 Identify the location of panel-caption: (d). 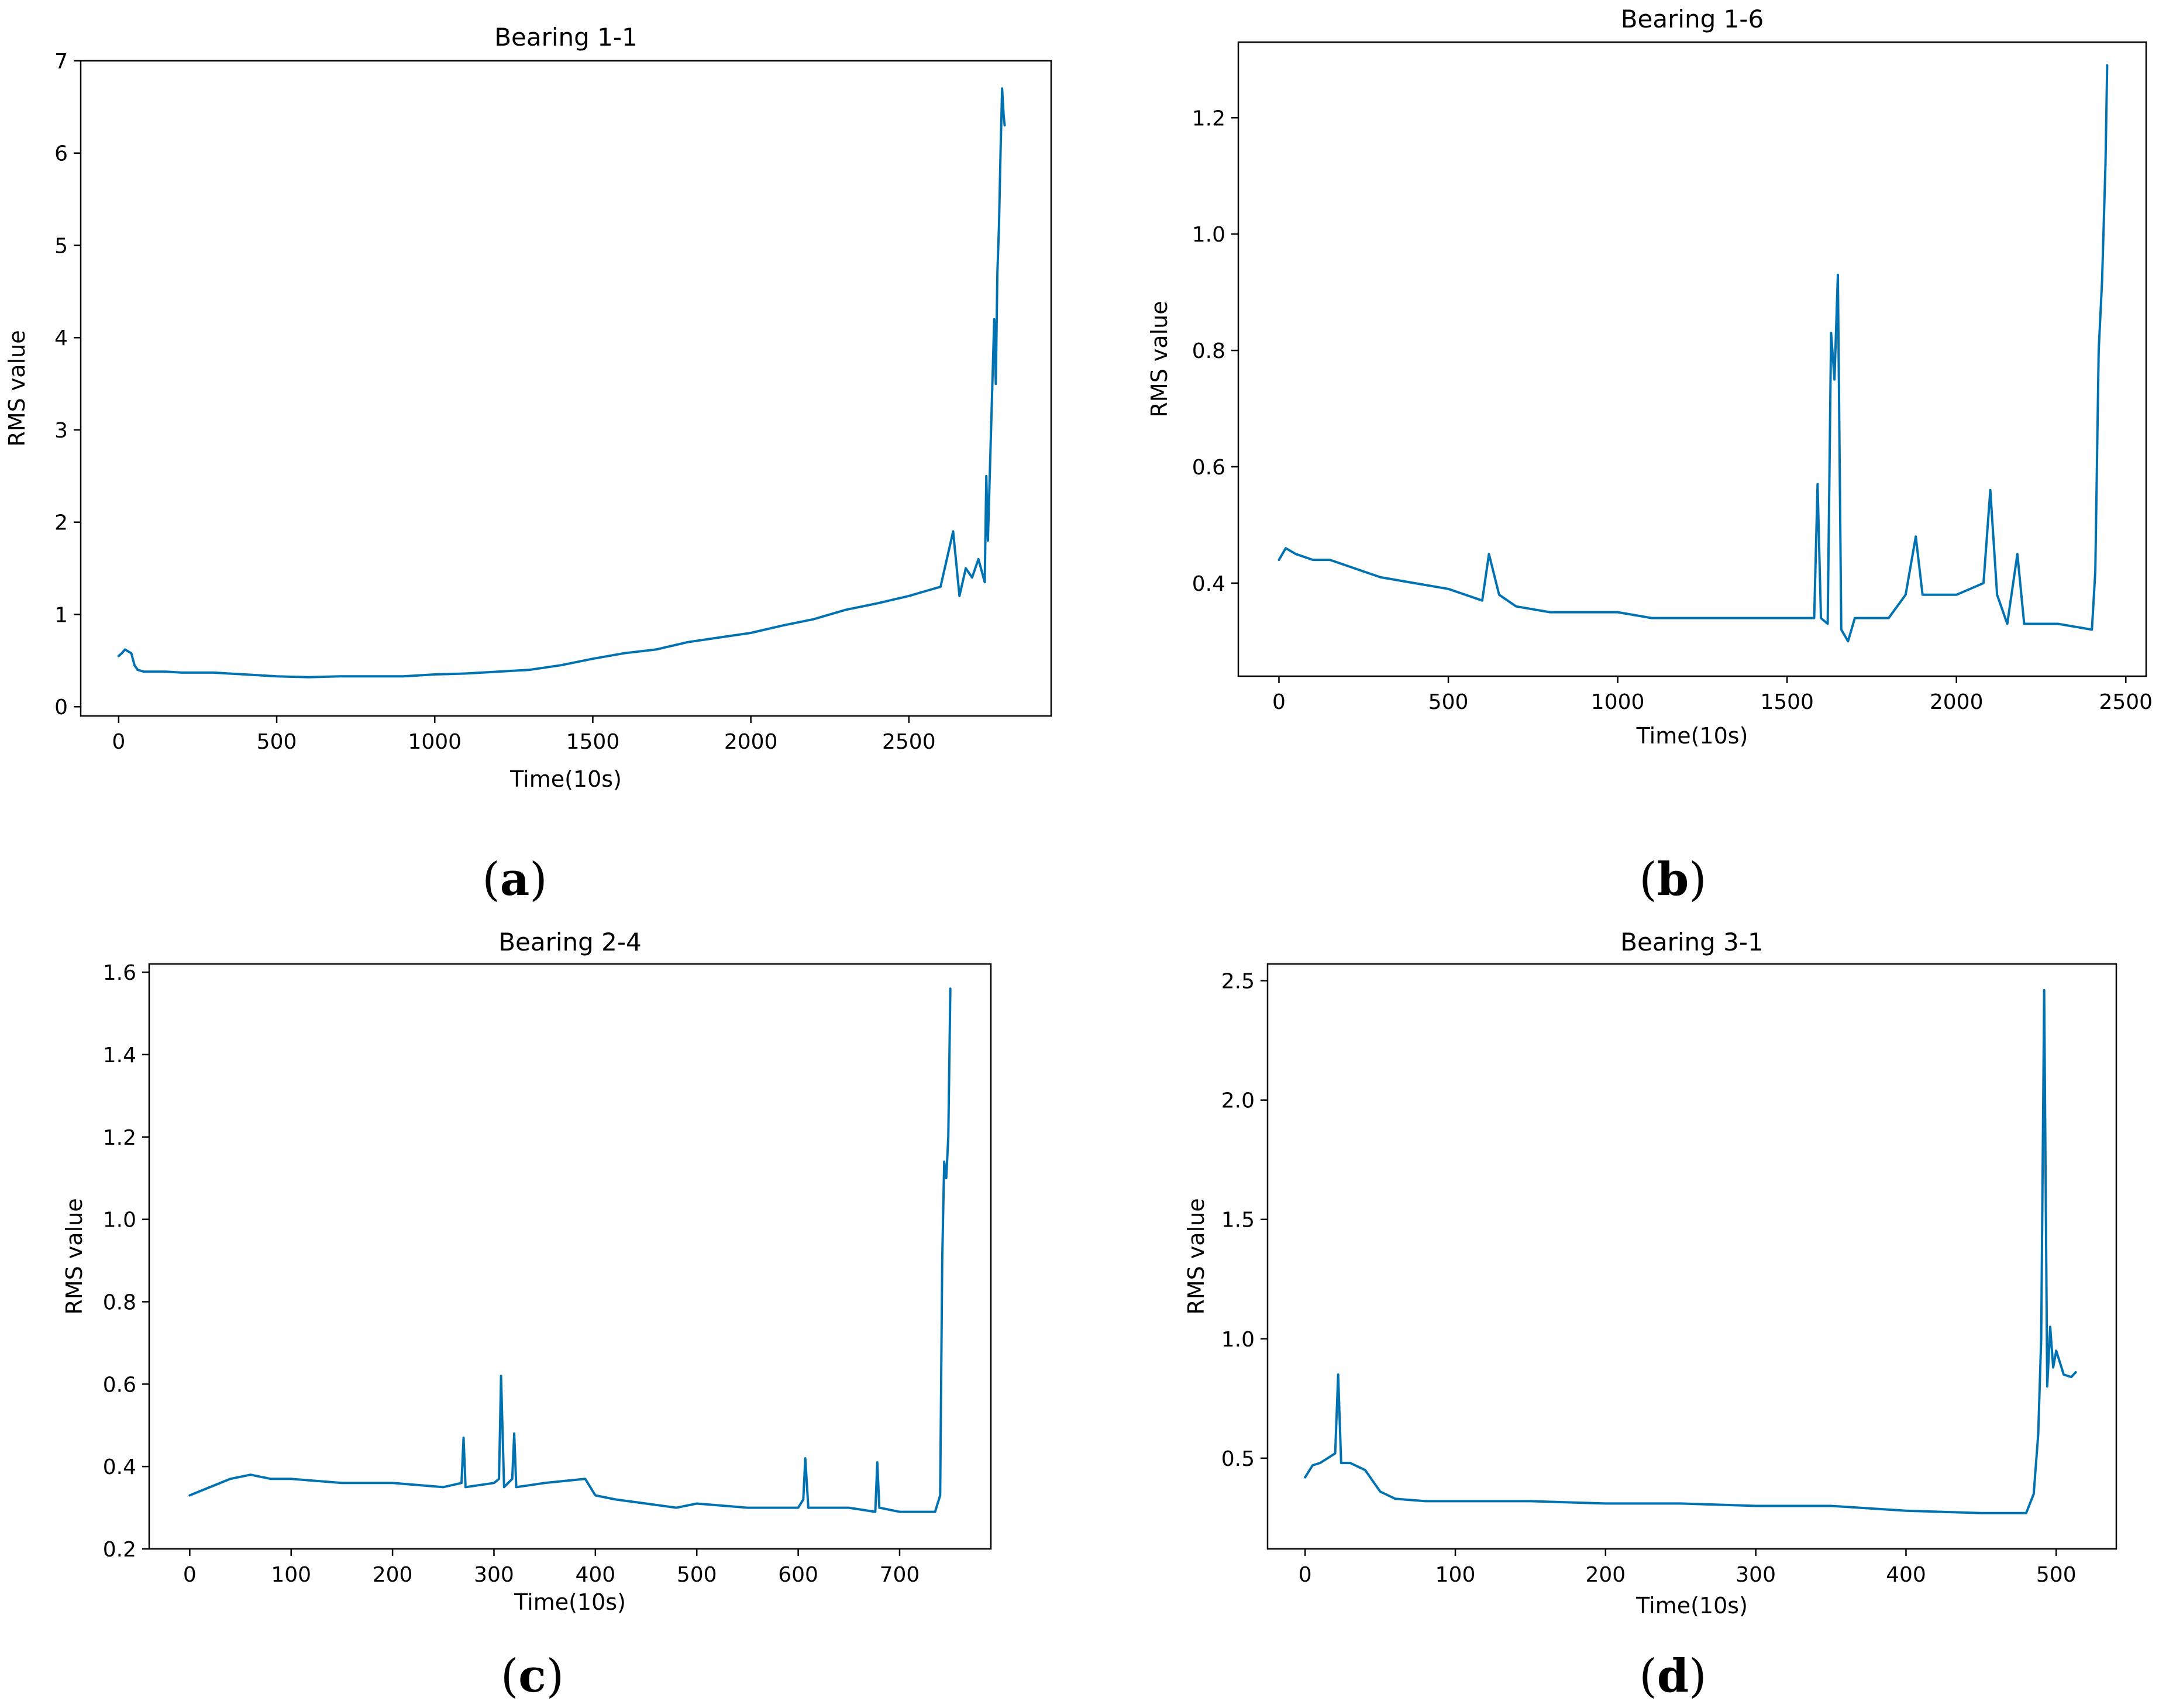
(1672, 1676).